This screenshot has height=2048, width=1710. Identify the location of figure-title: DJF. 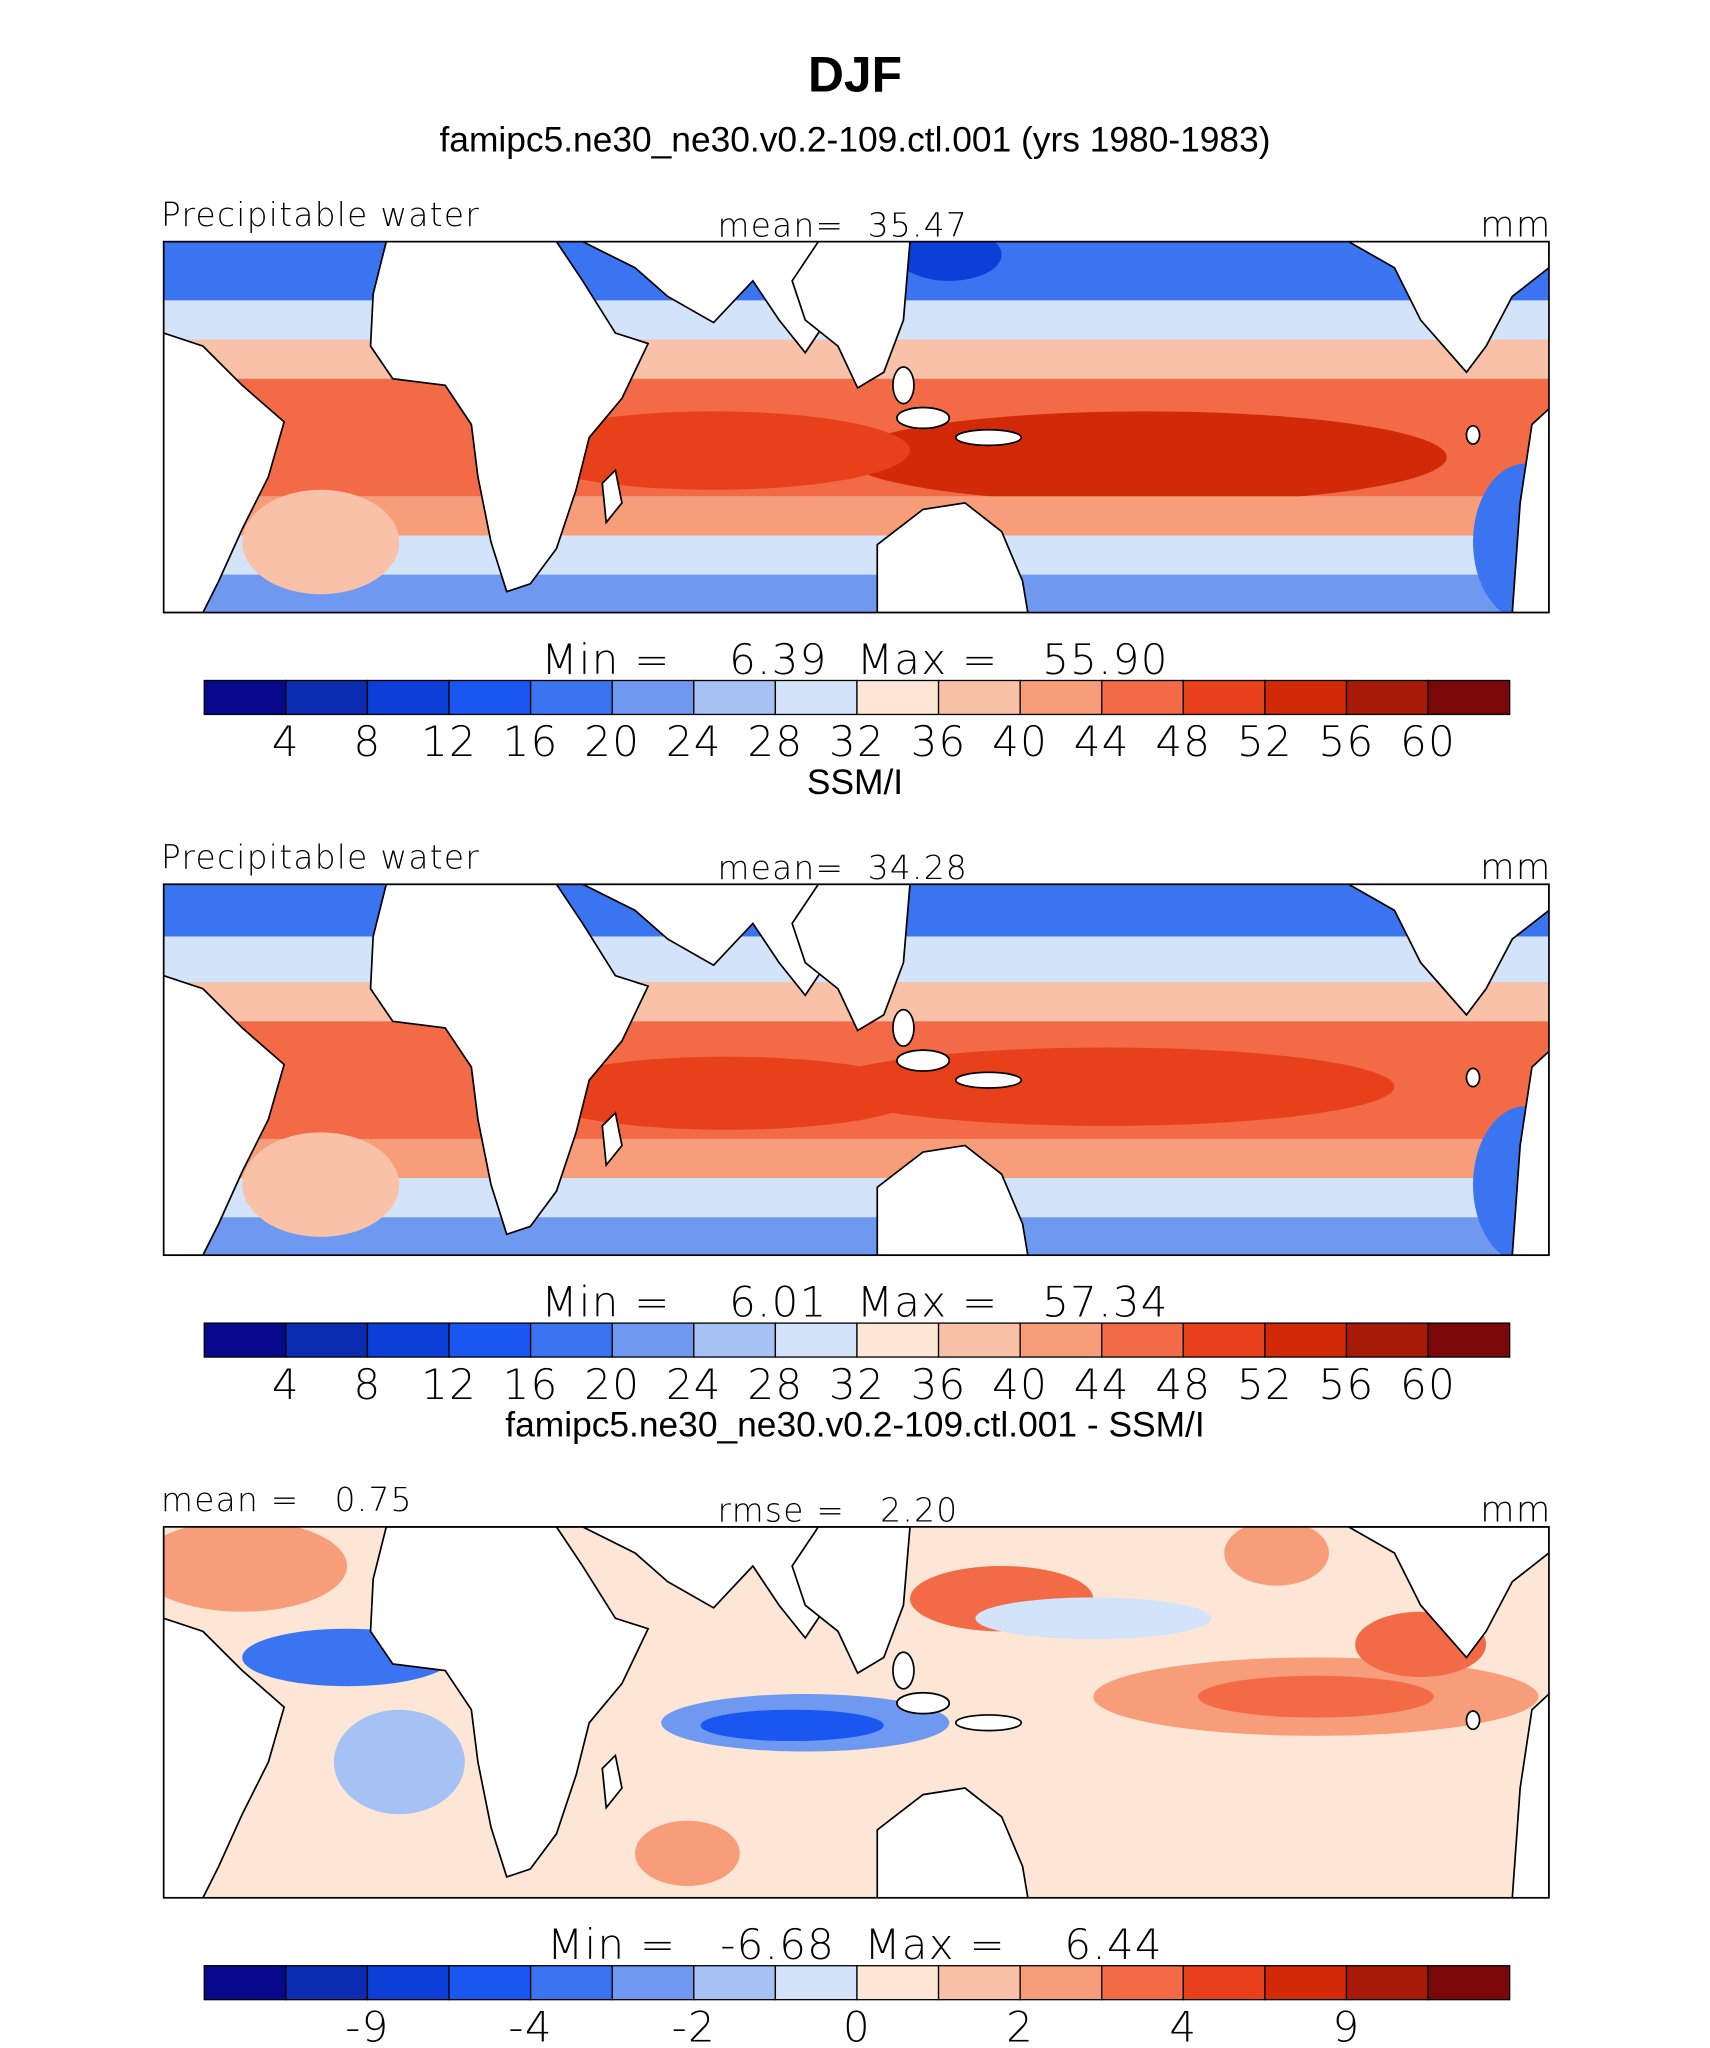
(855, 74).